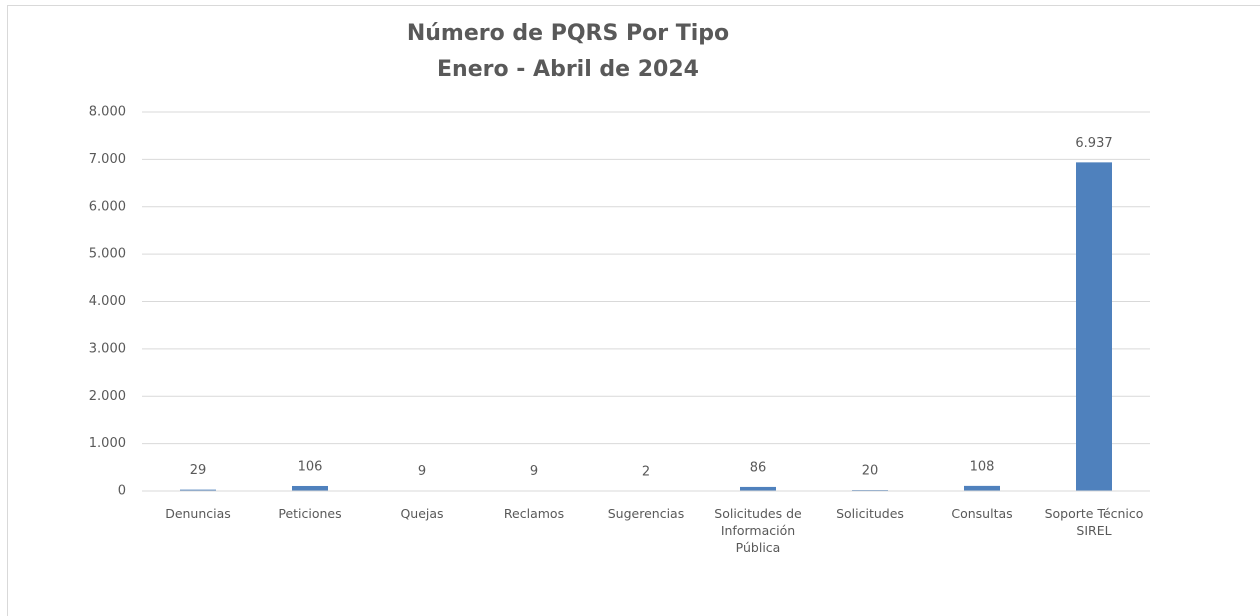 Image resolution: width=1260 pixels, height=616 pixels. Describe the element at coordinates (758, 467) in the screenshot. I see `data-label: 86` at that location.